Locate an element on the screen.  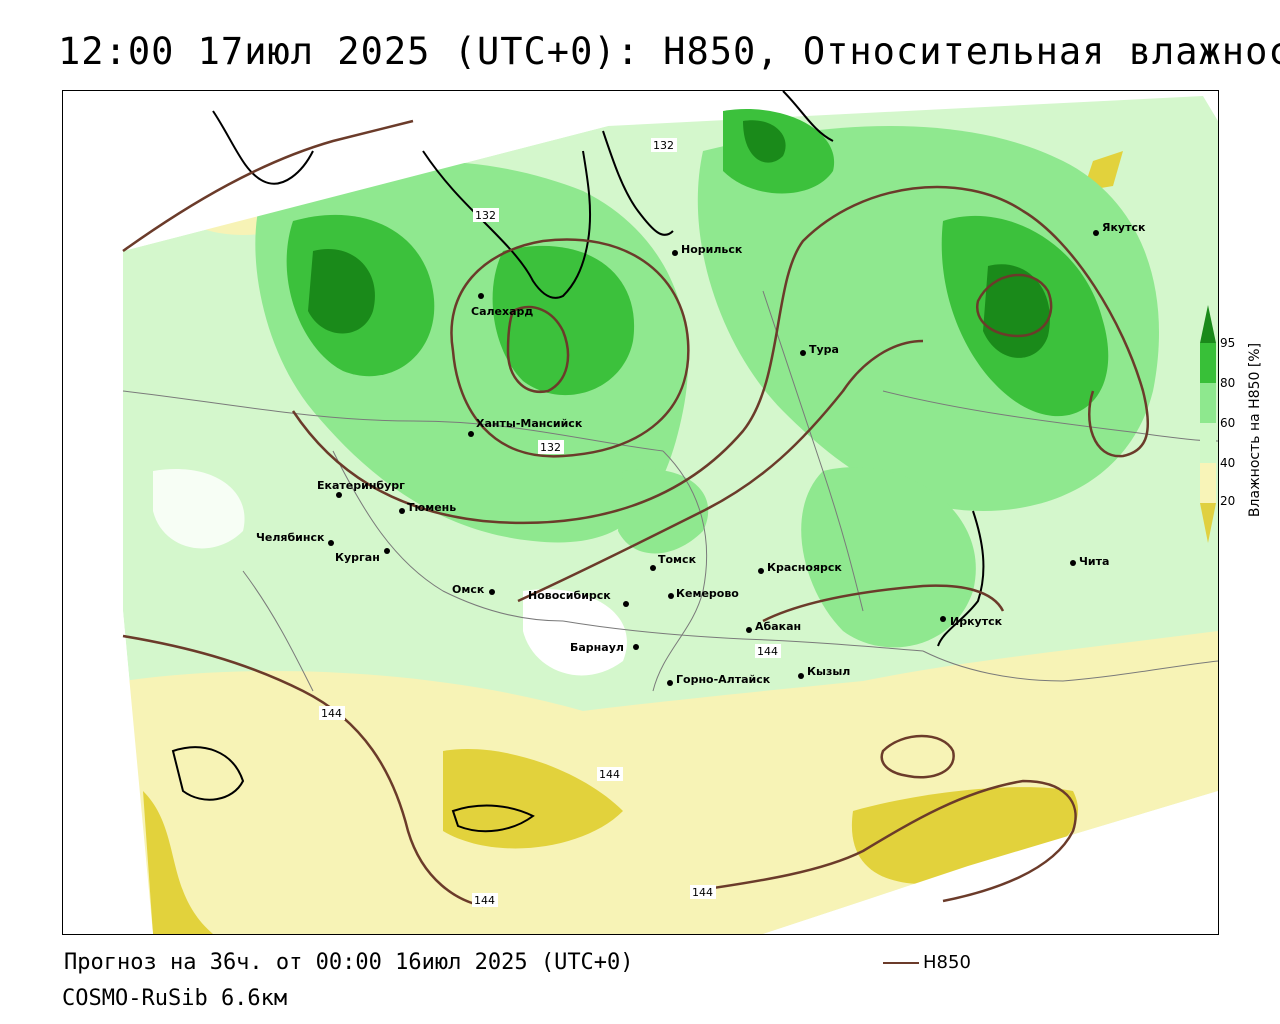
city-label: Салехард is located at coordinates (502, 311).